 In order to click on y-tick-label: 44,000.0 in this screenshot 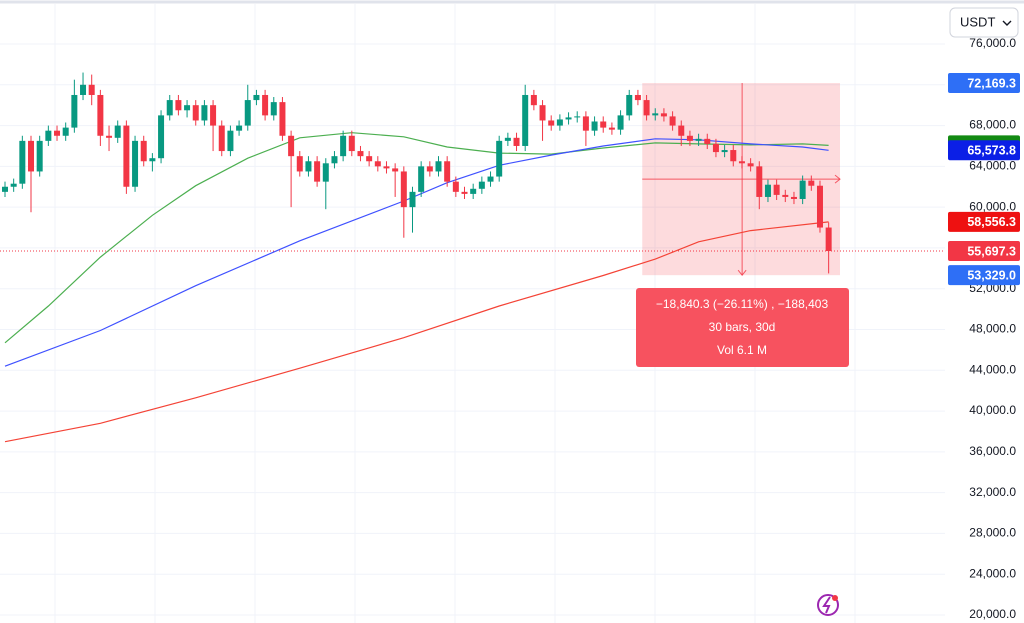, I will do `click(992, 369)`.